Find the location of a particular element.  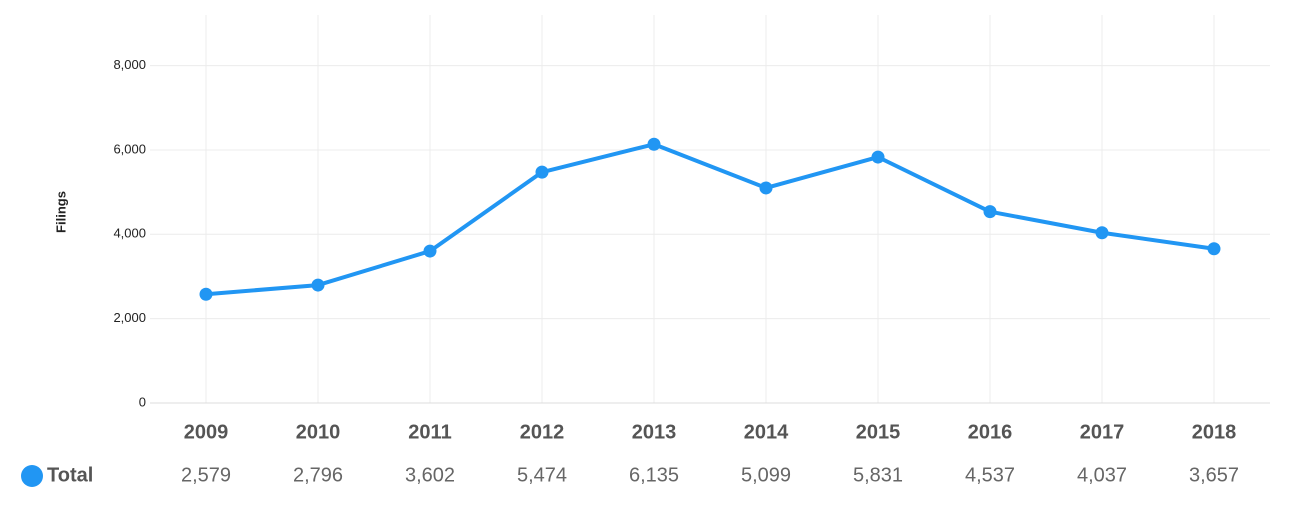

y-axis-label: Filings is located at coordinates (60, 212).